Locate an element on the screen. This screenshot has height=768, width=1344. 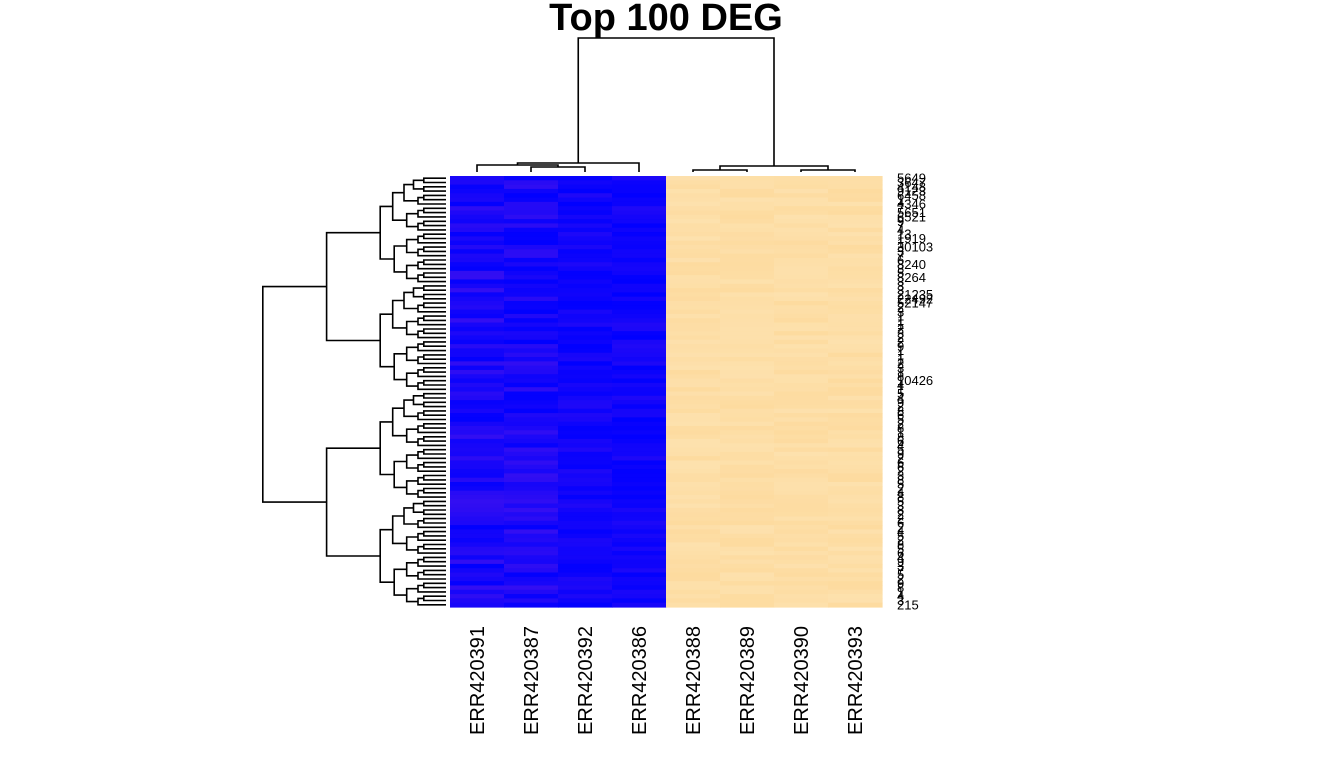
row-label: 4346 is located at coordinates (911, 204).